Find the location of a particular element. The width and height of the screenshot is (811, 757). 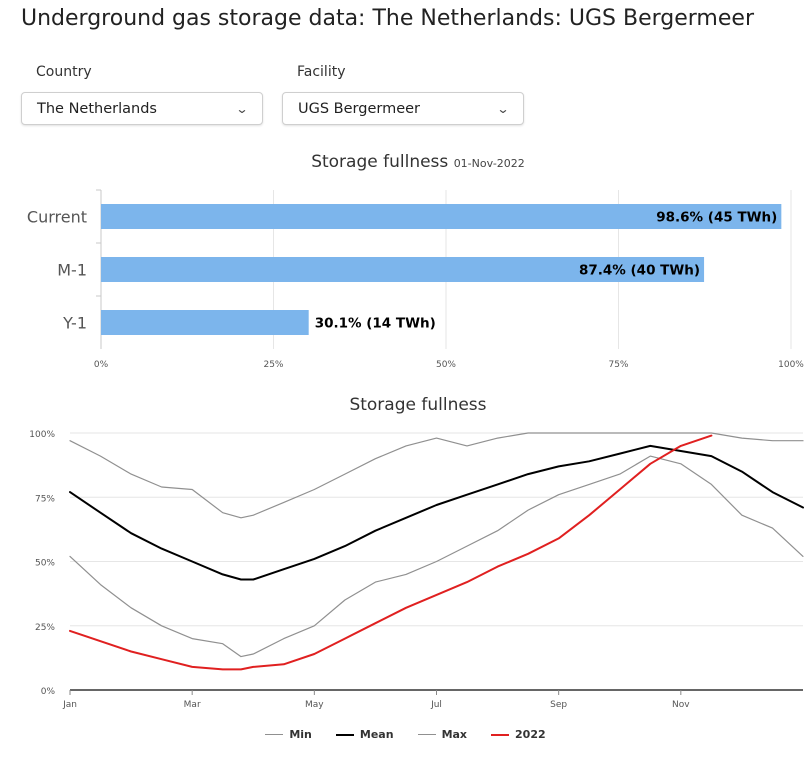

line-chart-title: Storage fullness is located at coordinates (405, 405).